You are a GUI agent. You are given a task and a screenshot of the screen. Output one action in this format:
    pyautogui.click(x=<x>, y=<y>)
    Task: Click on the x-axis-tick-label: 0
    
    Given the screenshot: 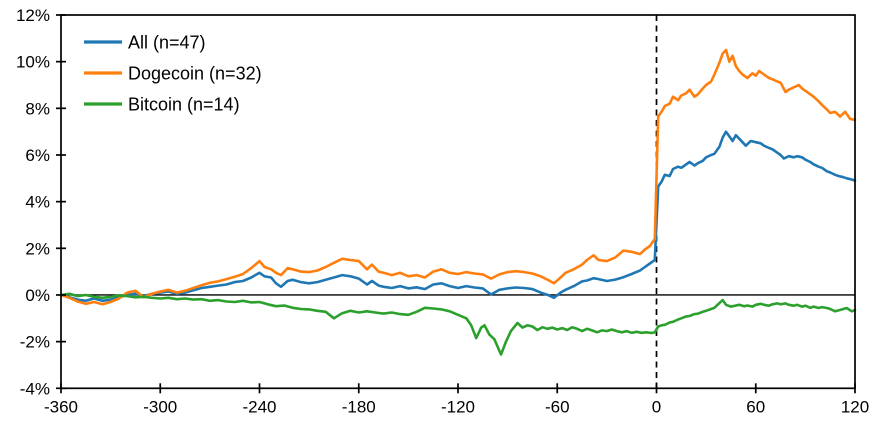 What is the action you would take?
    pyautogui.click(x=656, y=406)
    